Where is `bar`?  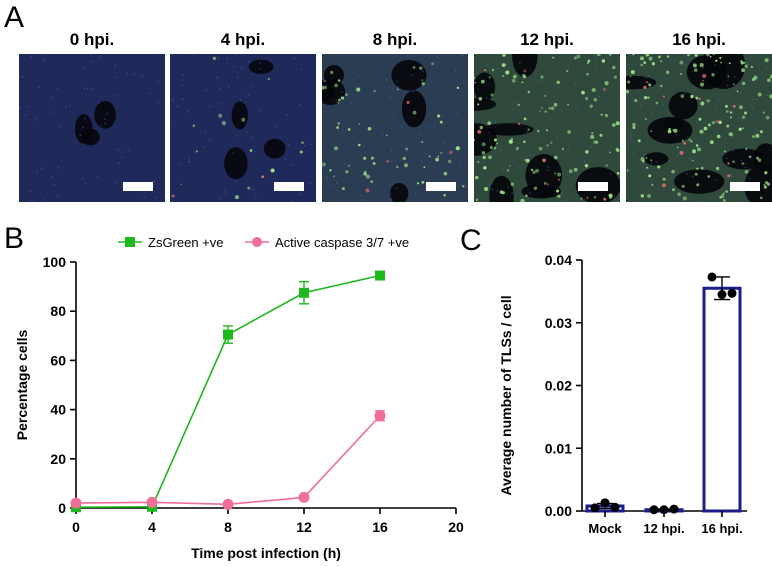
bar is located at coordinates (722, 399).